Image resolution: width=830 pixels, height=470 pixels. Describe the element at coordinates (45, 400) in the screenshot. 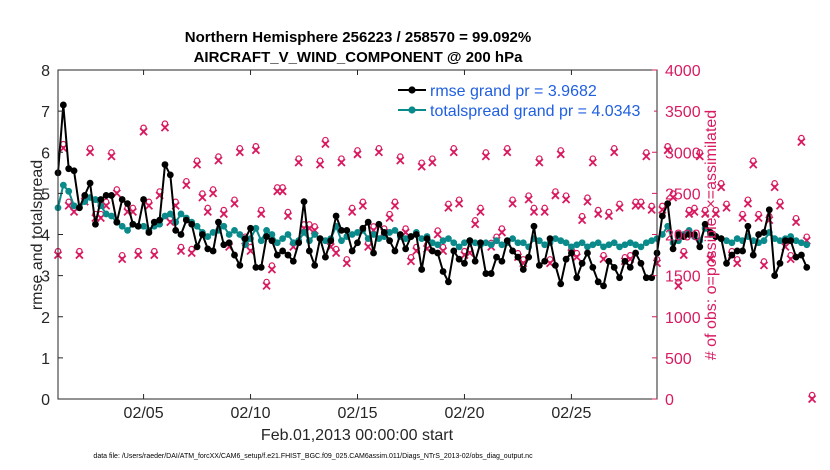

I see `y-tick-label: 0` at that location.